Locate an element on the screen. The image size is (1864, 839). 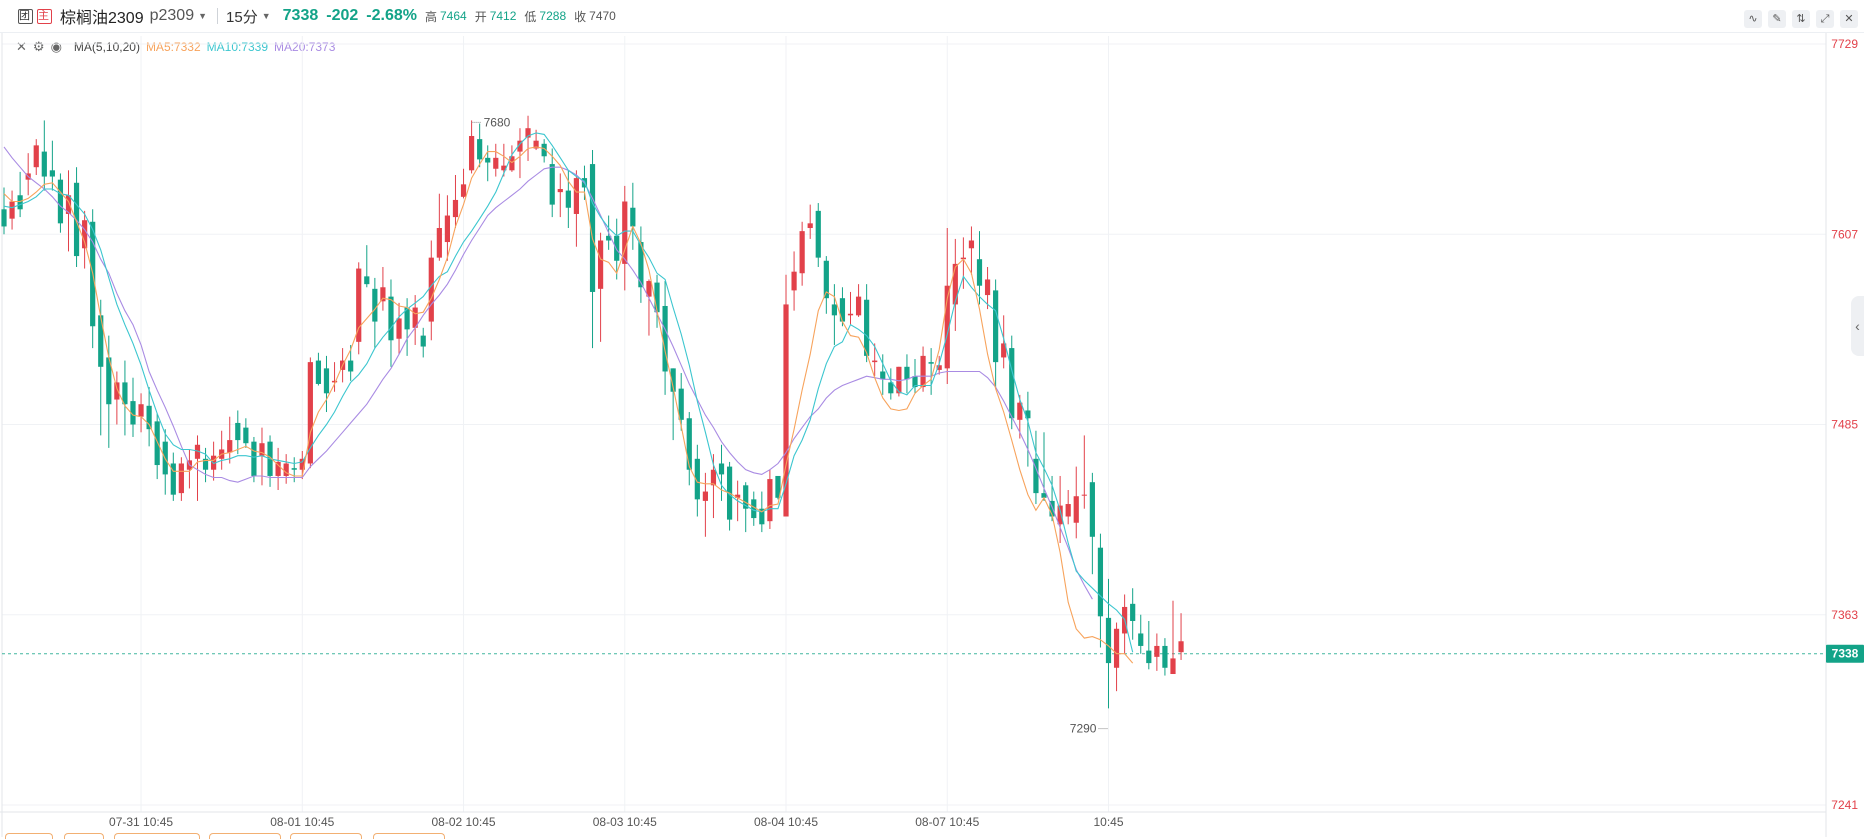
symbol-dropdown-icon: ▼ is located at coordinates (203, 16).